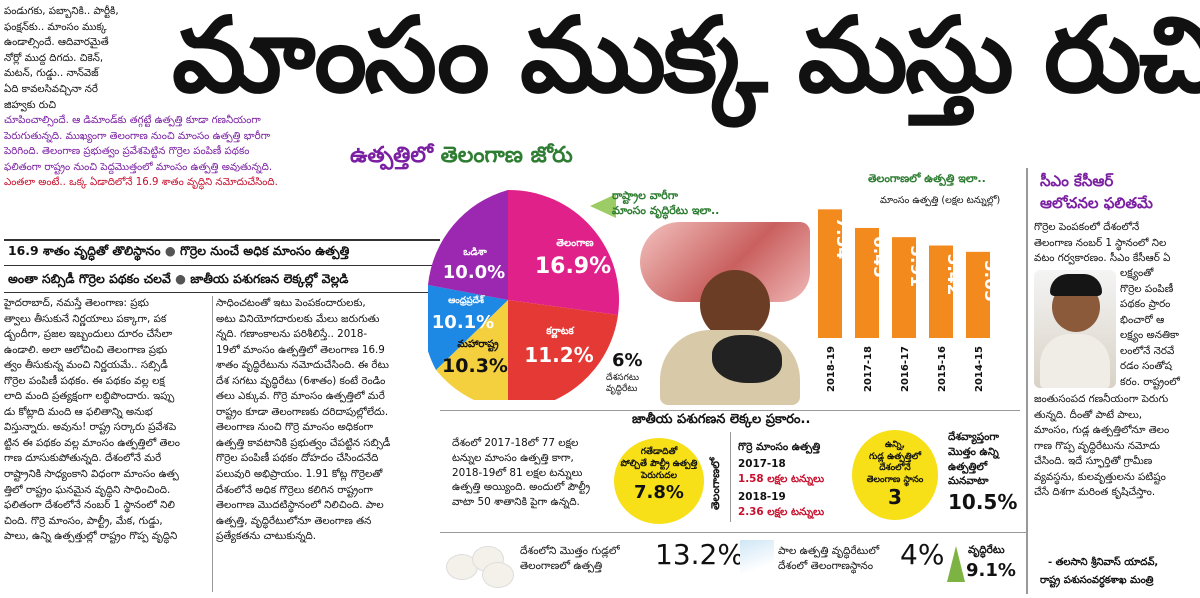  What do you see at coordinates (781, 512) in the screenshot?
I see `mutton-value: 2.36 లక్షల టన్నులు` at bounding box center [781, 512].